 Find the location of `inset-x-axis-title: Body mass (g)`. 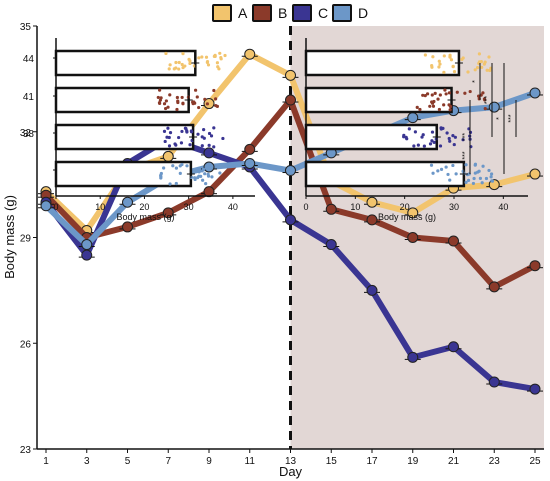

inset-x-axis-title: Body mass (g) is located at coordinates (407, 217).